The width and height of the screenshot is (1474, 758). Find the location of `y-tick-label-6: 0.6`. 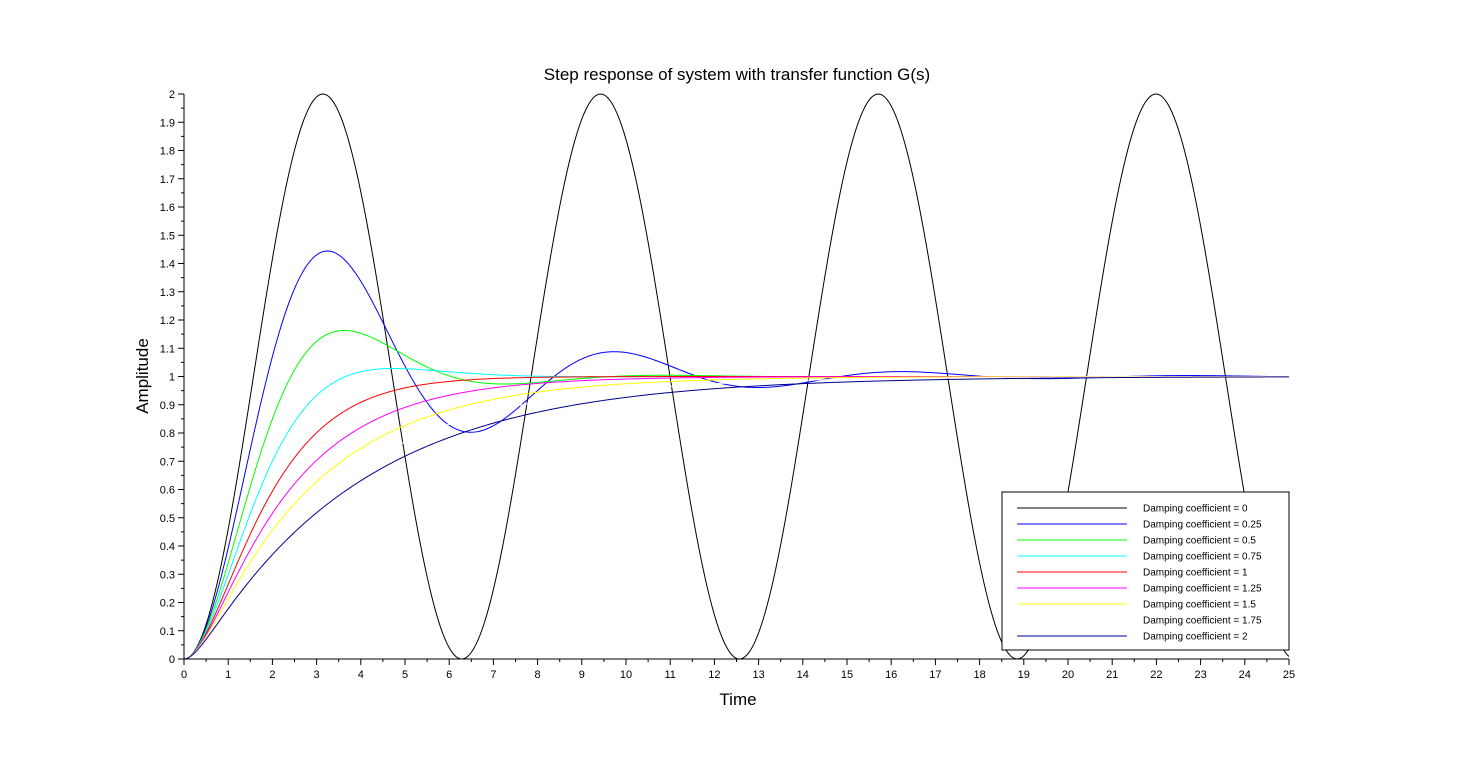

y-tick-label-6: 0.6 is located at coordinates (167, 491).